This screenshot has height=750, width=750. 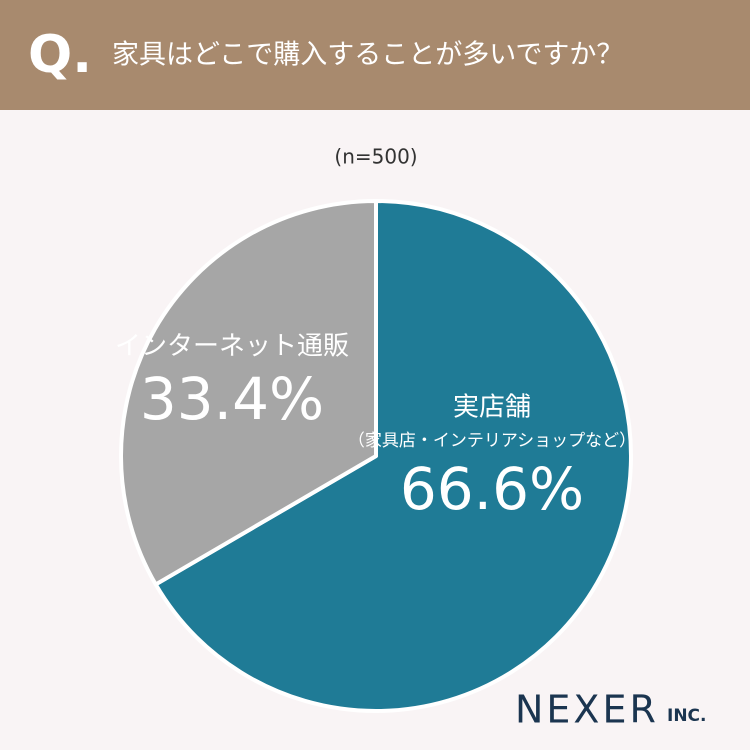 What do you see at coordinates (375, 157) in the screenshot?
I see `subtitle: (n=500)` at bounding box center [375, 157].